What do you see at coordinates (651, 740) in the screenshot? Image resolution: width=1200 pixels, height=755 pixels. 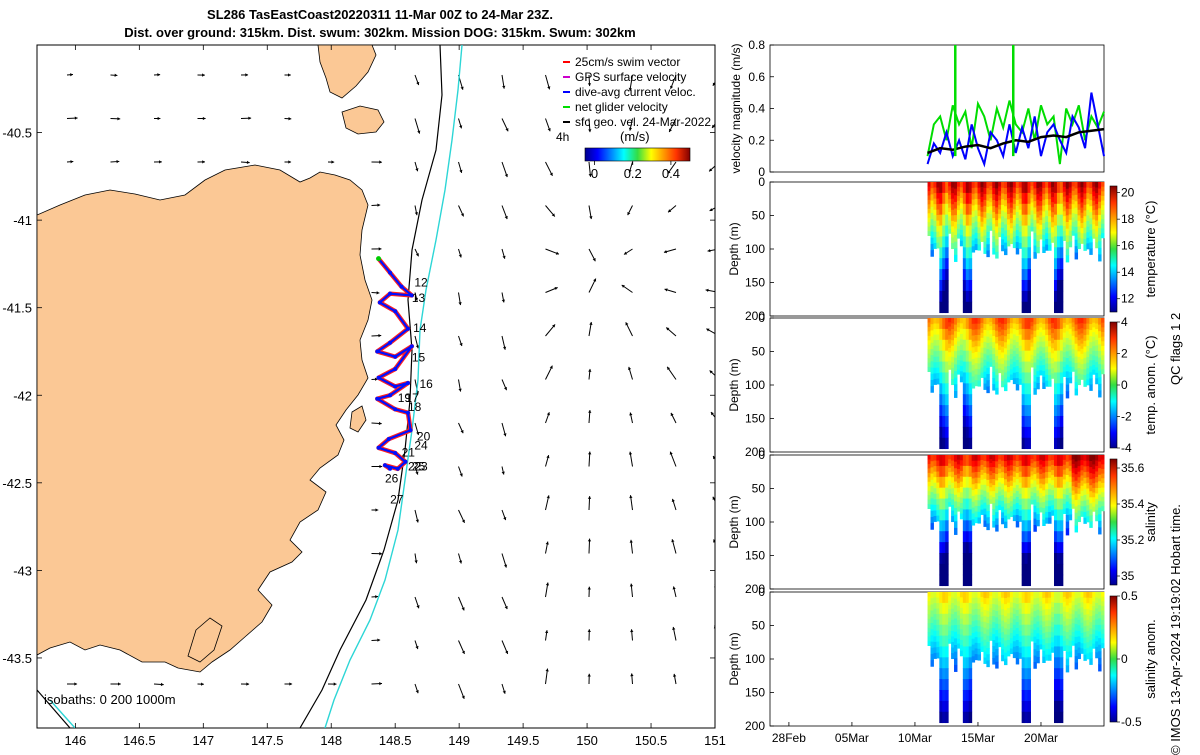 I see `map-x-tick-label: 150.5` at bounding box center [651, 740].